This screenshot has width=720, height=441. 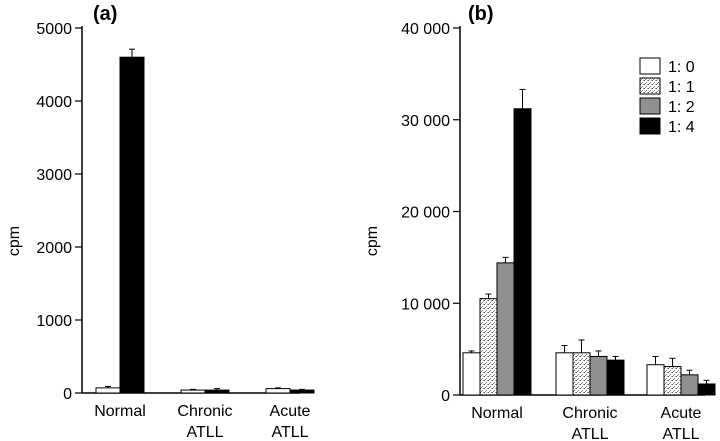 What do you see at coordinates (425, 121) in the screenshot?
I see `y-tick-label: 30 000` at bounding box center [425, 121].